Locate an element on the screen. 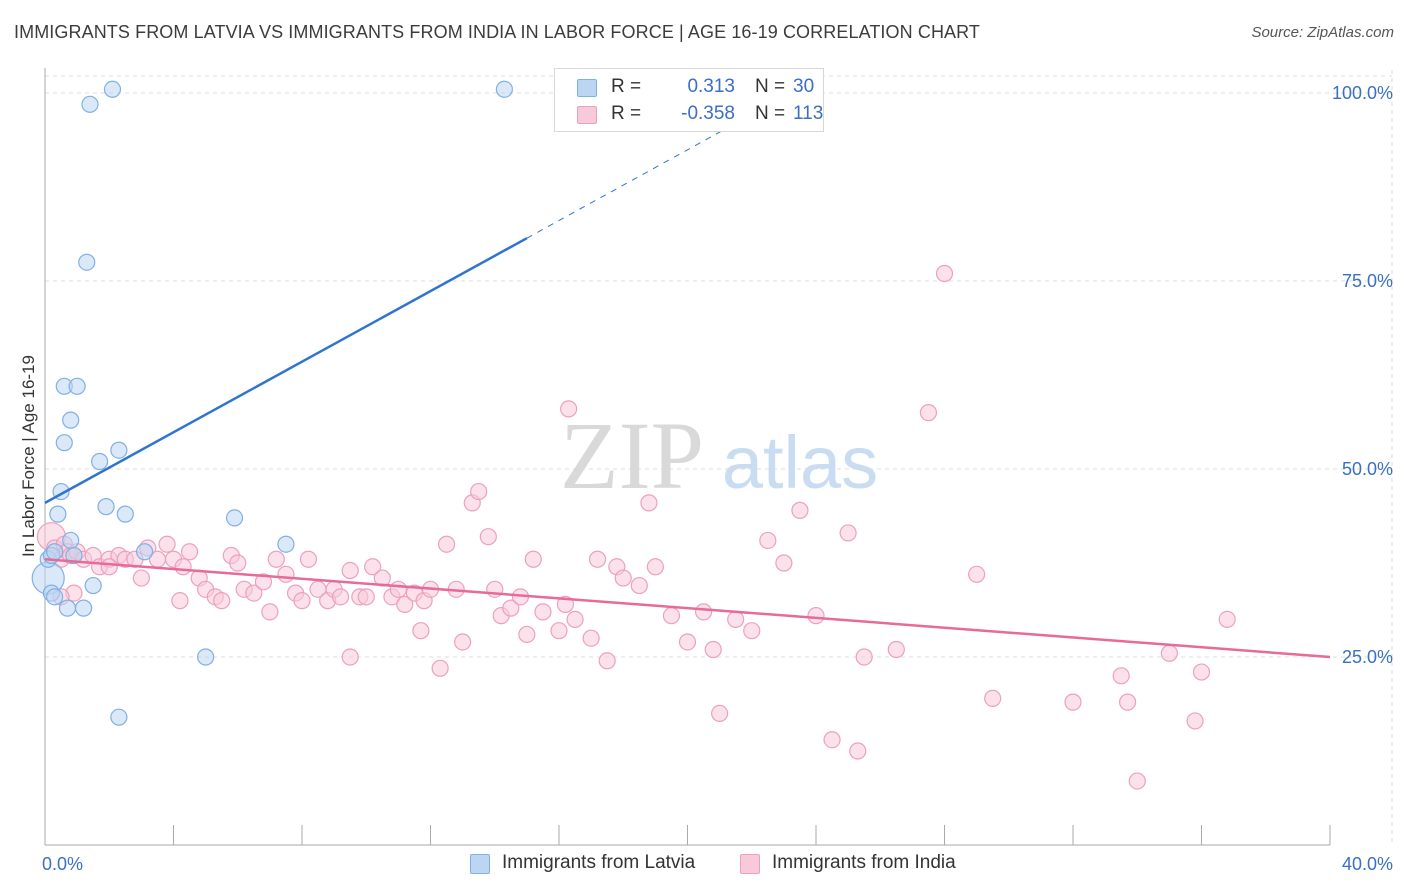 The width and height of the screenshot is (1406, 892). legend-n-label: N = is located at coordinates (770, 86).